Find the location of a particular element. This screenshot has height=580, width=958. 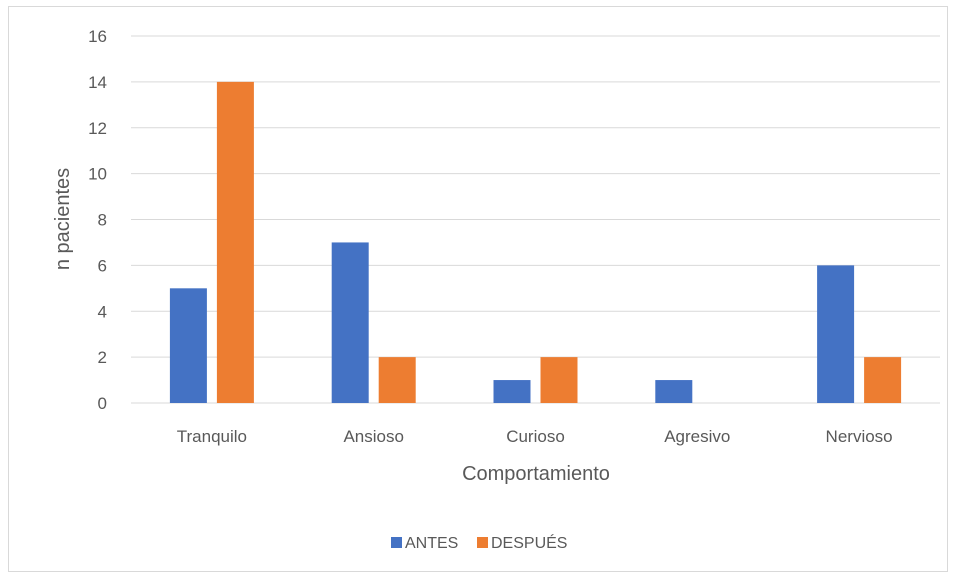

legend-swatch-después is located at coordinates (482, 542).